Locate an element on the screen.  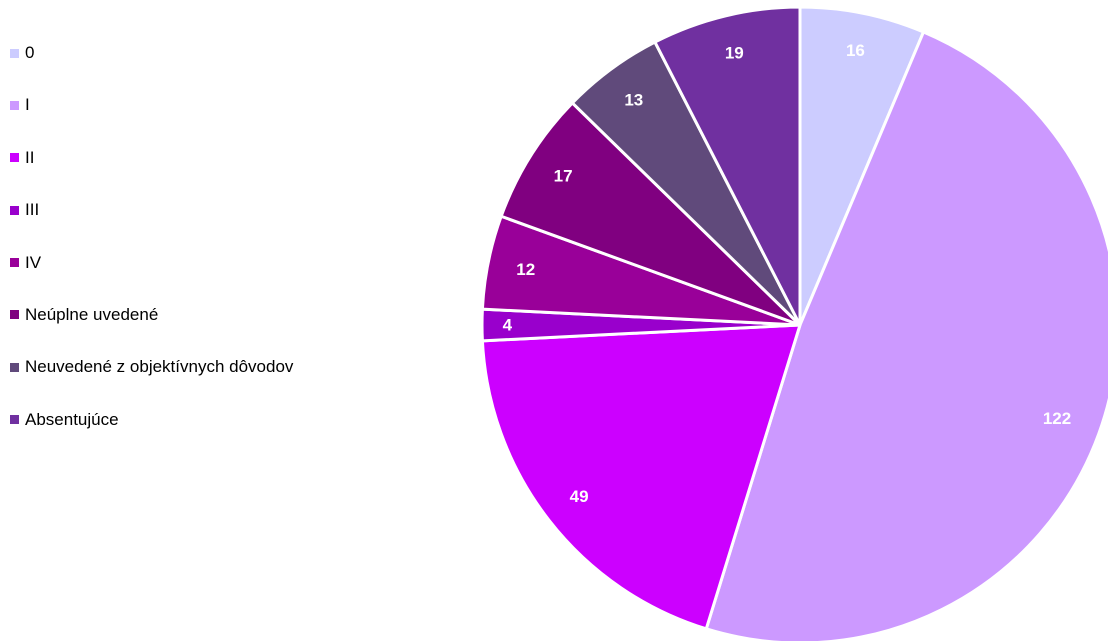
data-label: 19 is located at coordinates (734, 53).